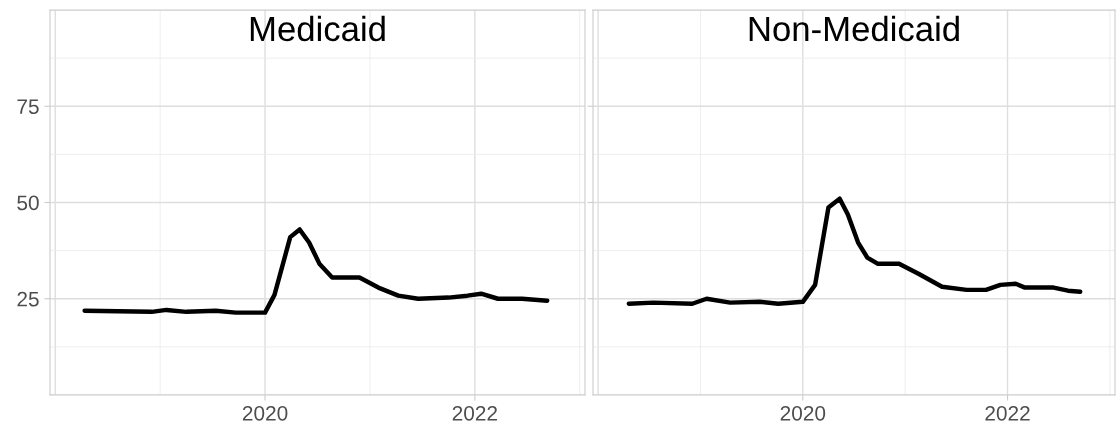 This screenshot has height=431, width=1118. I want to click on y-tick-label: 75, so click(28, 106).